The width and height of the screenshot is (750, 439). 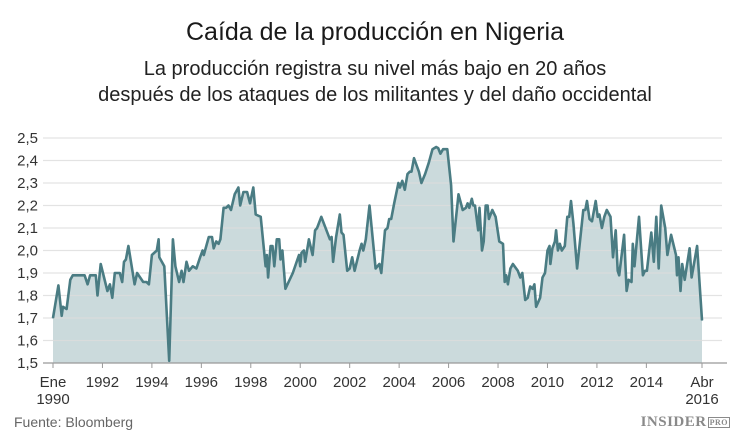 What do you see at coordinates (349, 382) in the screenshot?
I see `x-tick-label: 2002` at bounding box center [349, 382].